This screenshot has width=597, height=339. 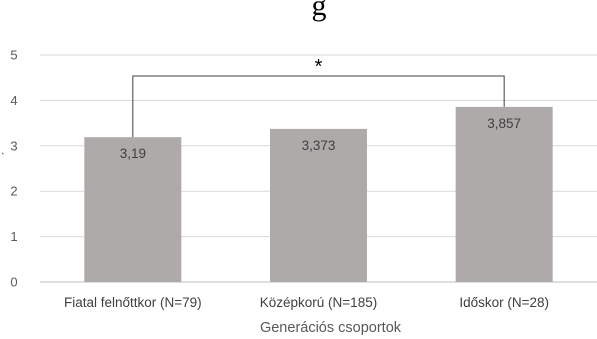 What do you see at coordinates (13, 236) in the screenshot?
I see `y-tick-label: 1` at bounding box center [13, 236].